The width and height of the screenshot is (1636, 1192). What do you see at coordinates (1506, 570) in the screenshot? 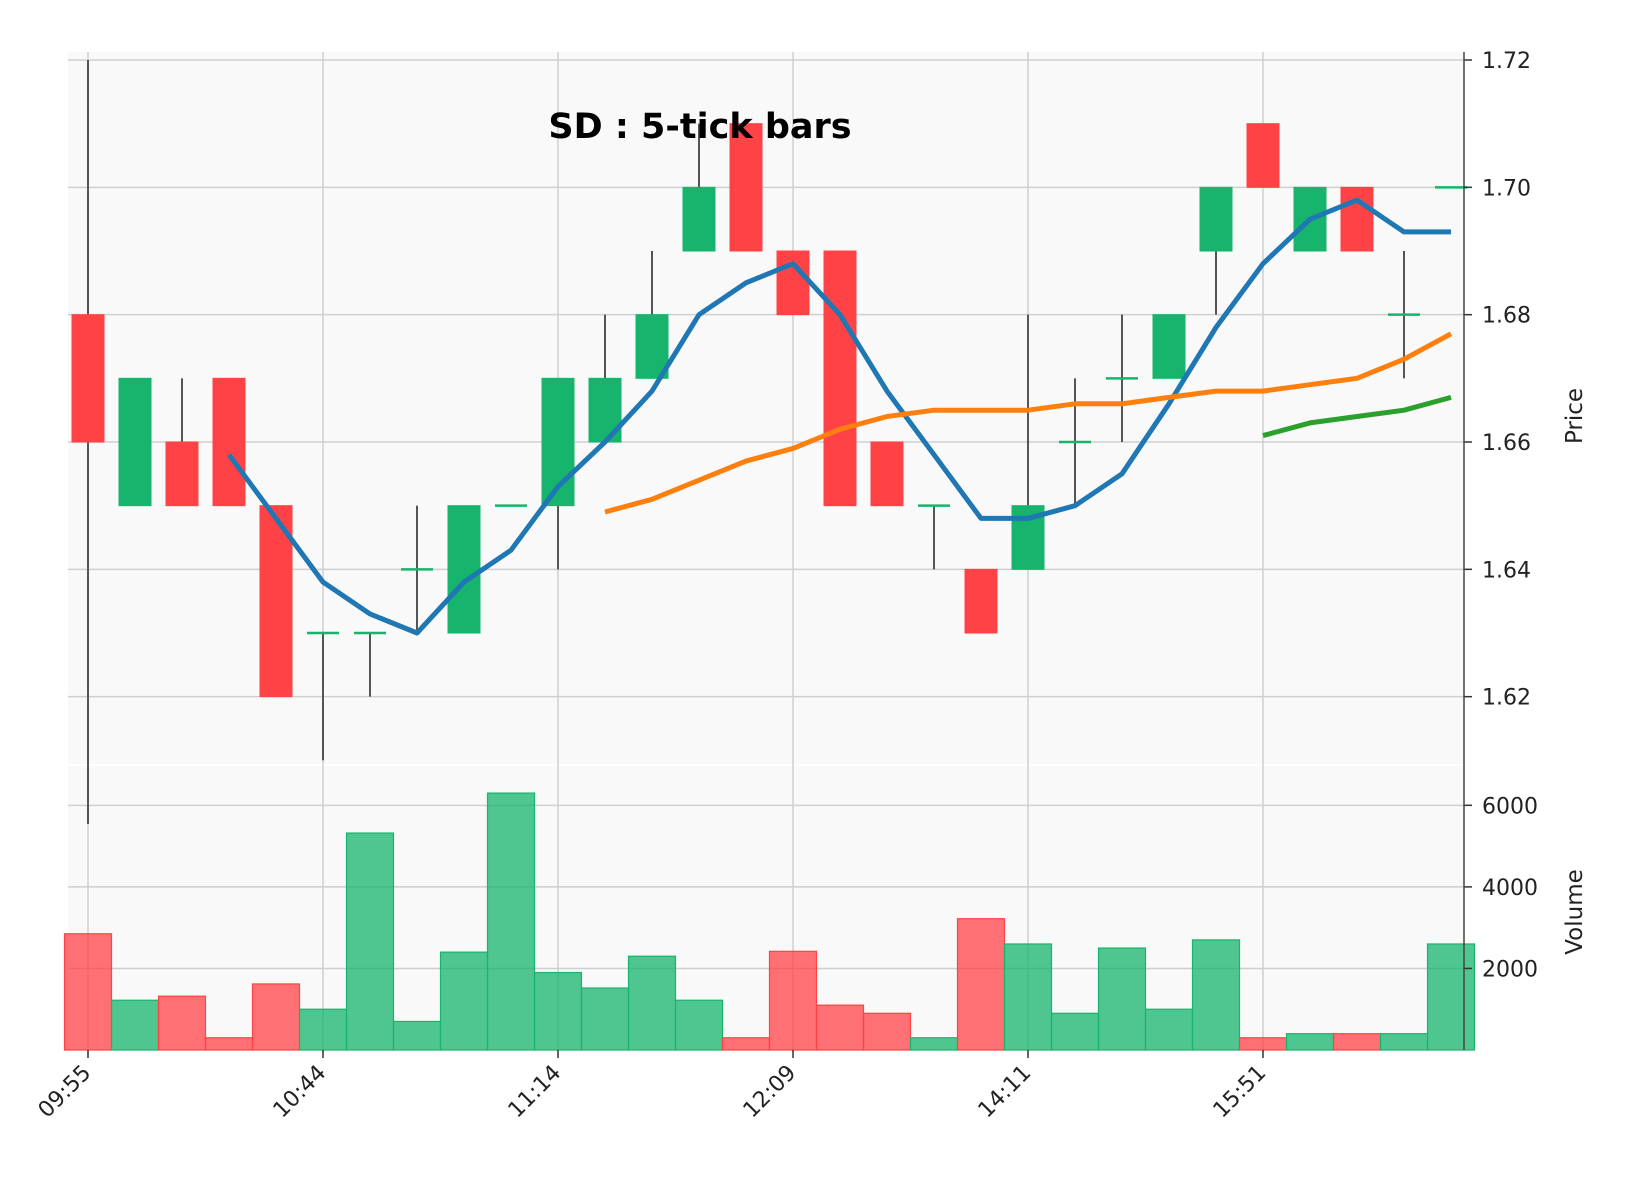
I see `price-tick-label: 1.64` at bounding box center [1506, 570].